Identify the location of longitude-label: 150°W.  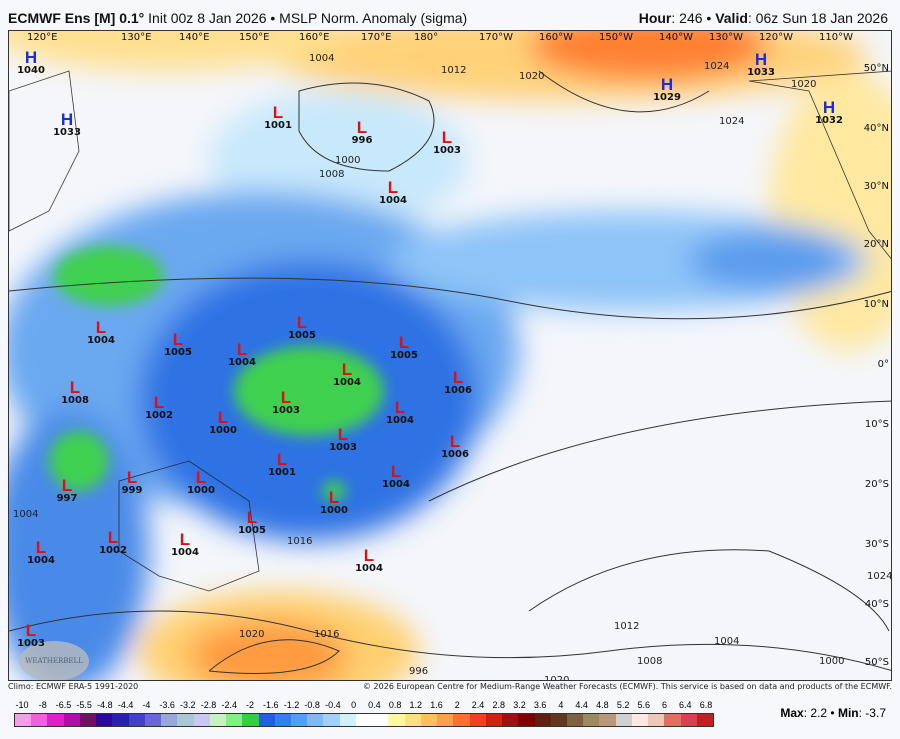
(616, 37).